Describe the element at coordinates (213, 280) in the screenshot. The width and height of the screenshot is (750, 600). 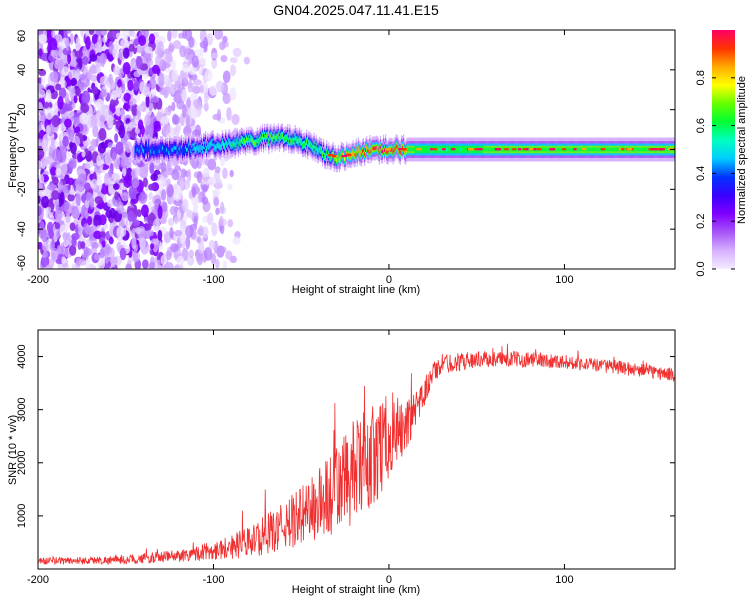
I see `spectrogram-x-tick-label: -100` at that location.